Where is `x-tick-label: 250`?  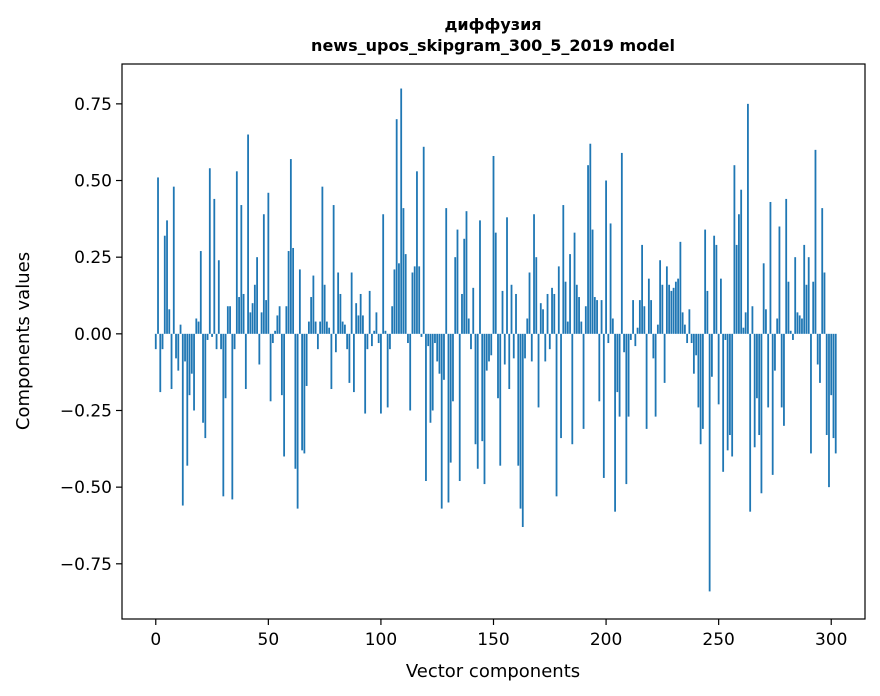
x-tick-label: 250 is located at coordinates (718, 640).